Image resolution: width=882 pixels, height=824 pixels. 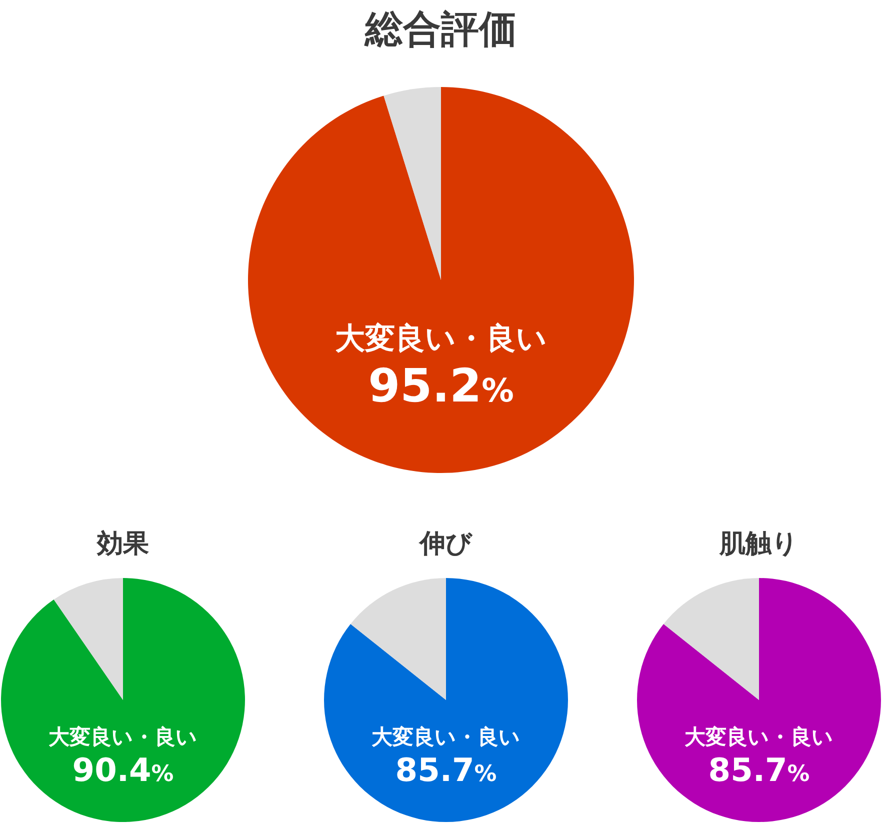 I want to click on data-label: 95.2%, so click(x=441, y=385).